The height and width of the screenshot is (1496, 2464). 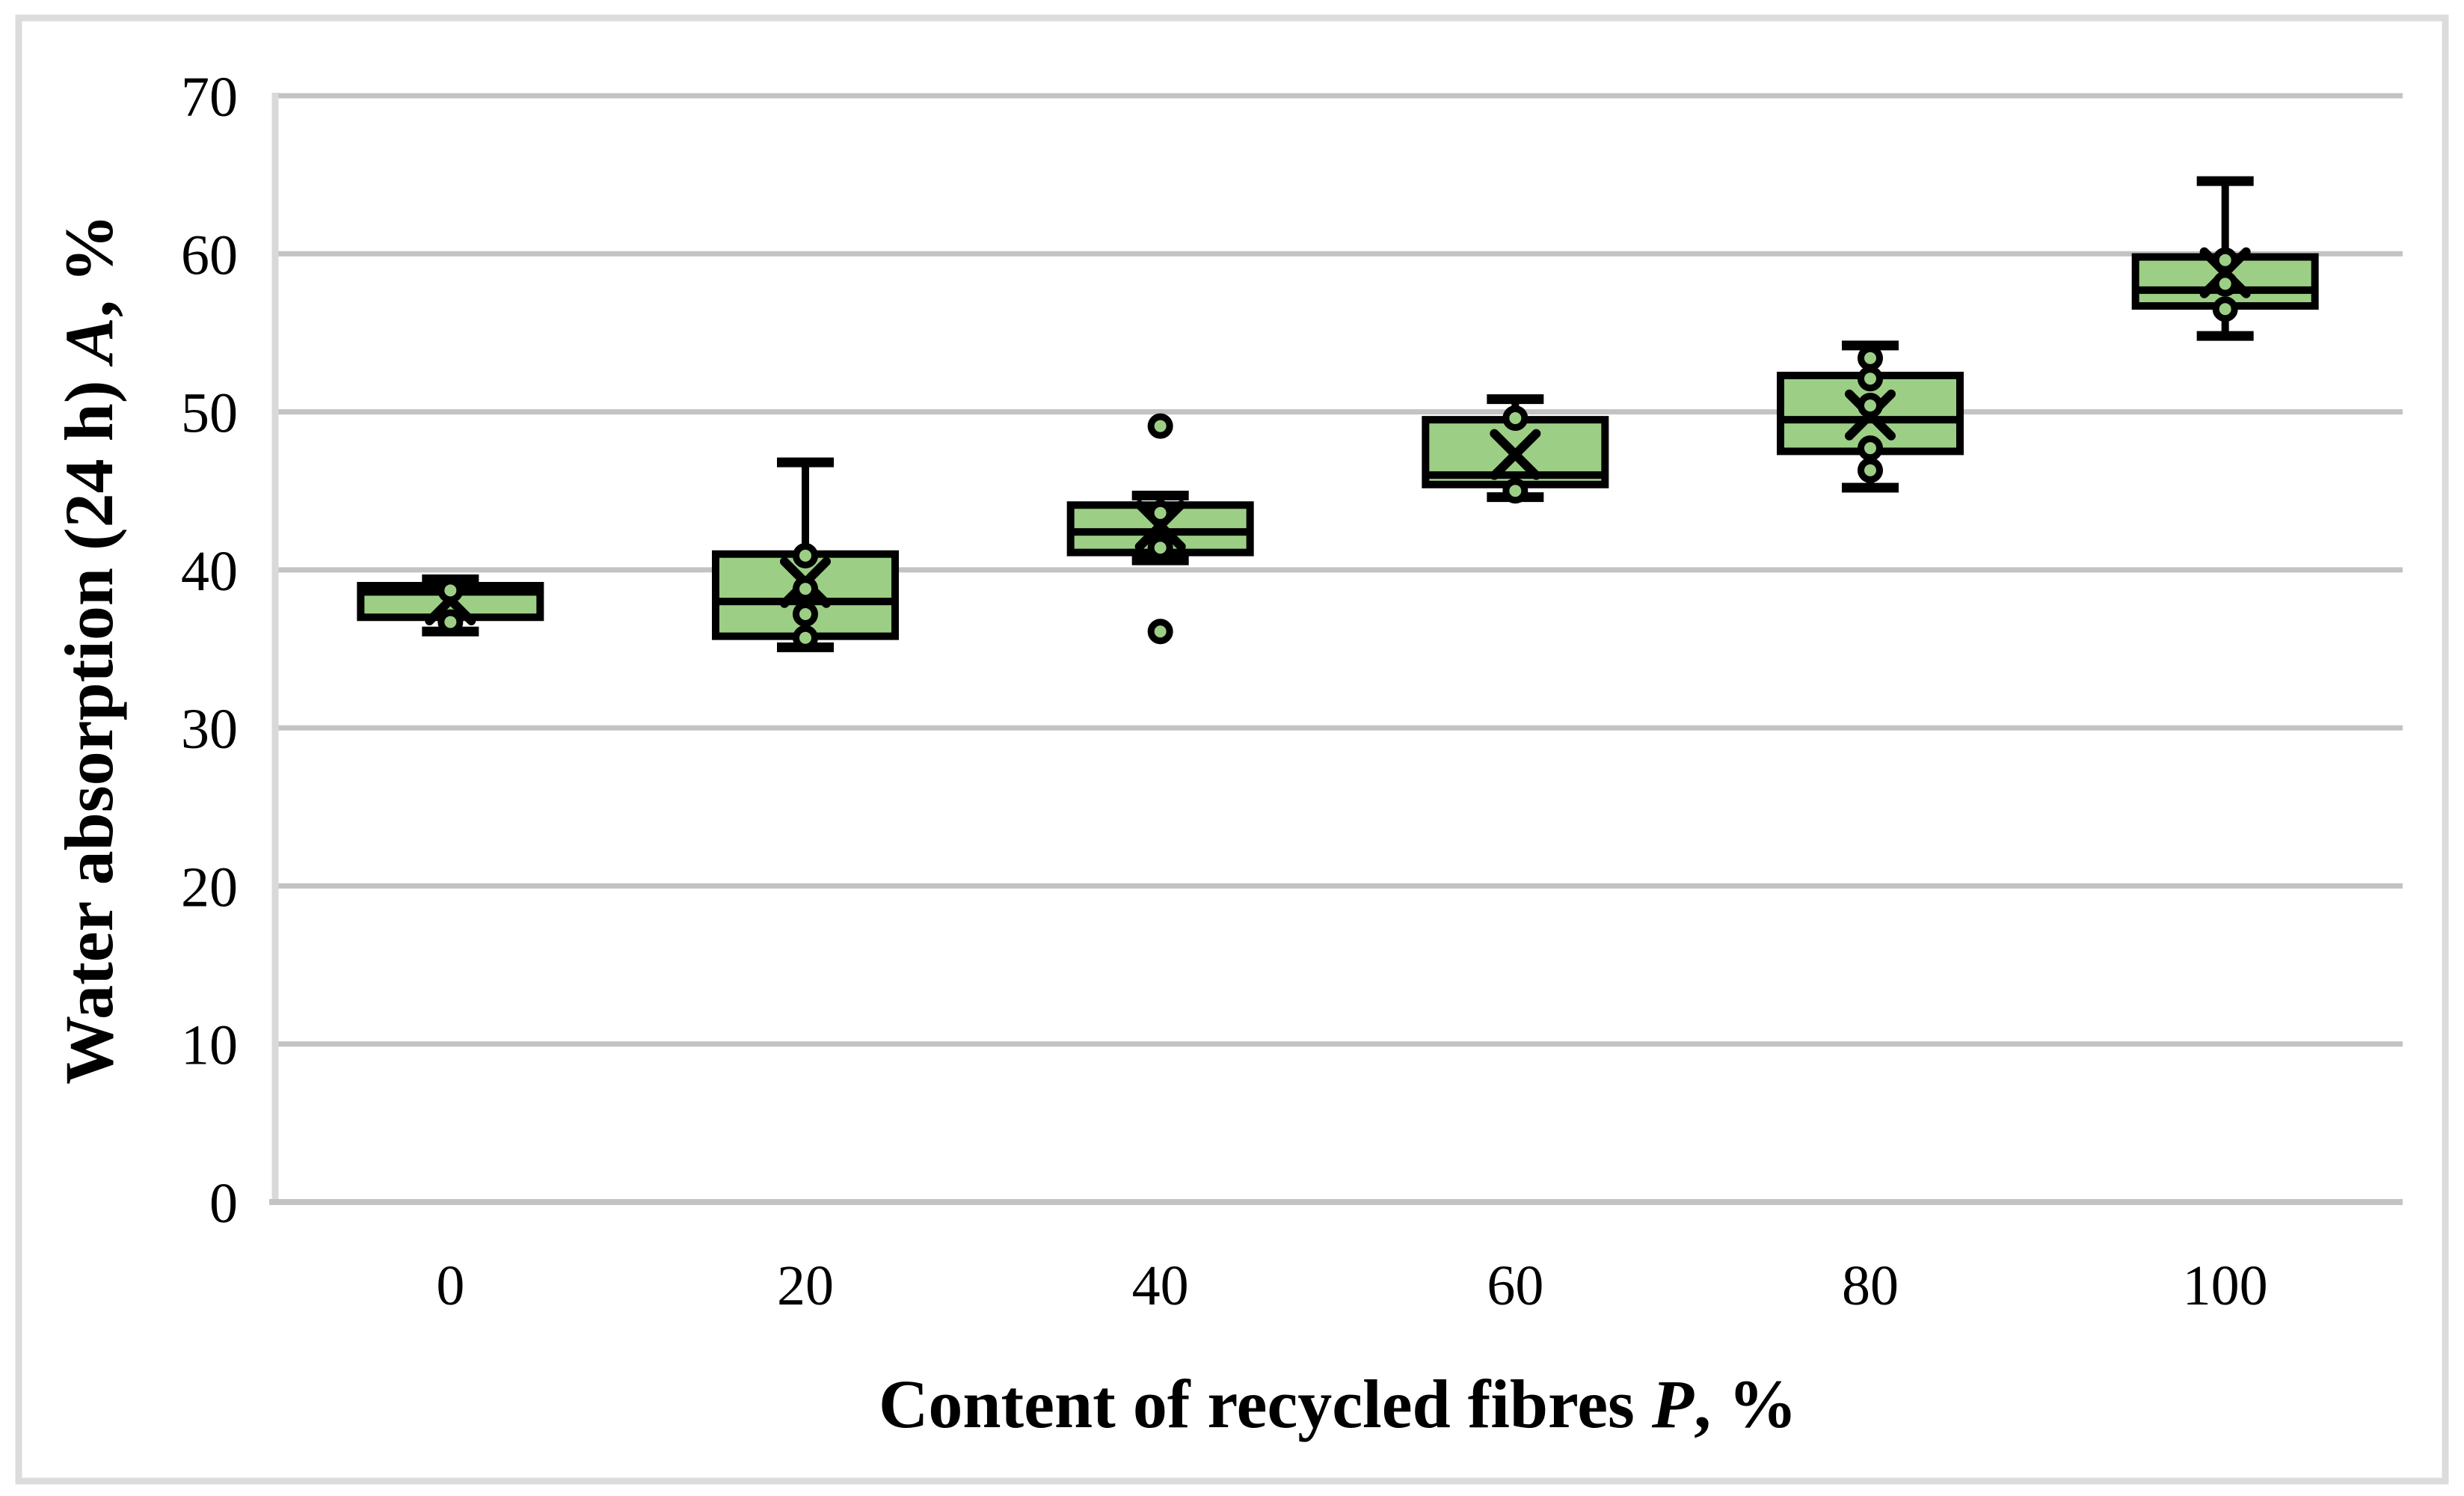 What do you see at coordinates (1673, 1404) in the screenshot?
I see `x-axis-title-symbol: P` at bounding box center [1673, 1404].